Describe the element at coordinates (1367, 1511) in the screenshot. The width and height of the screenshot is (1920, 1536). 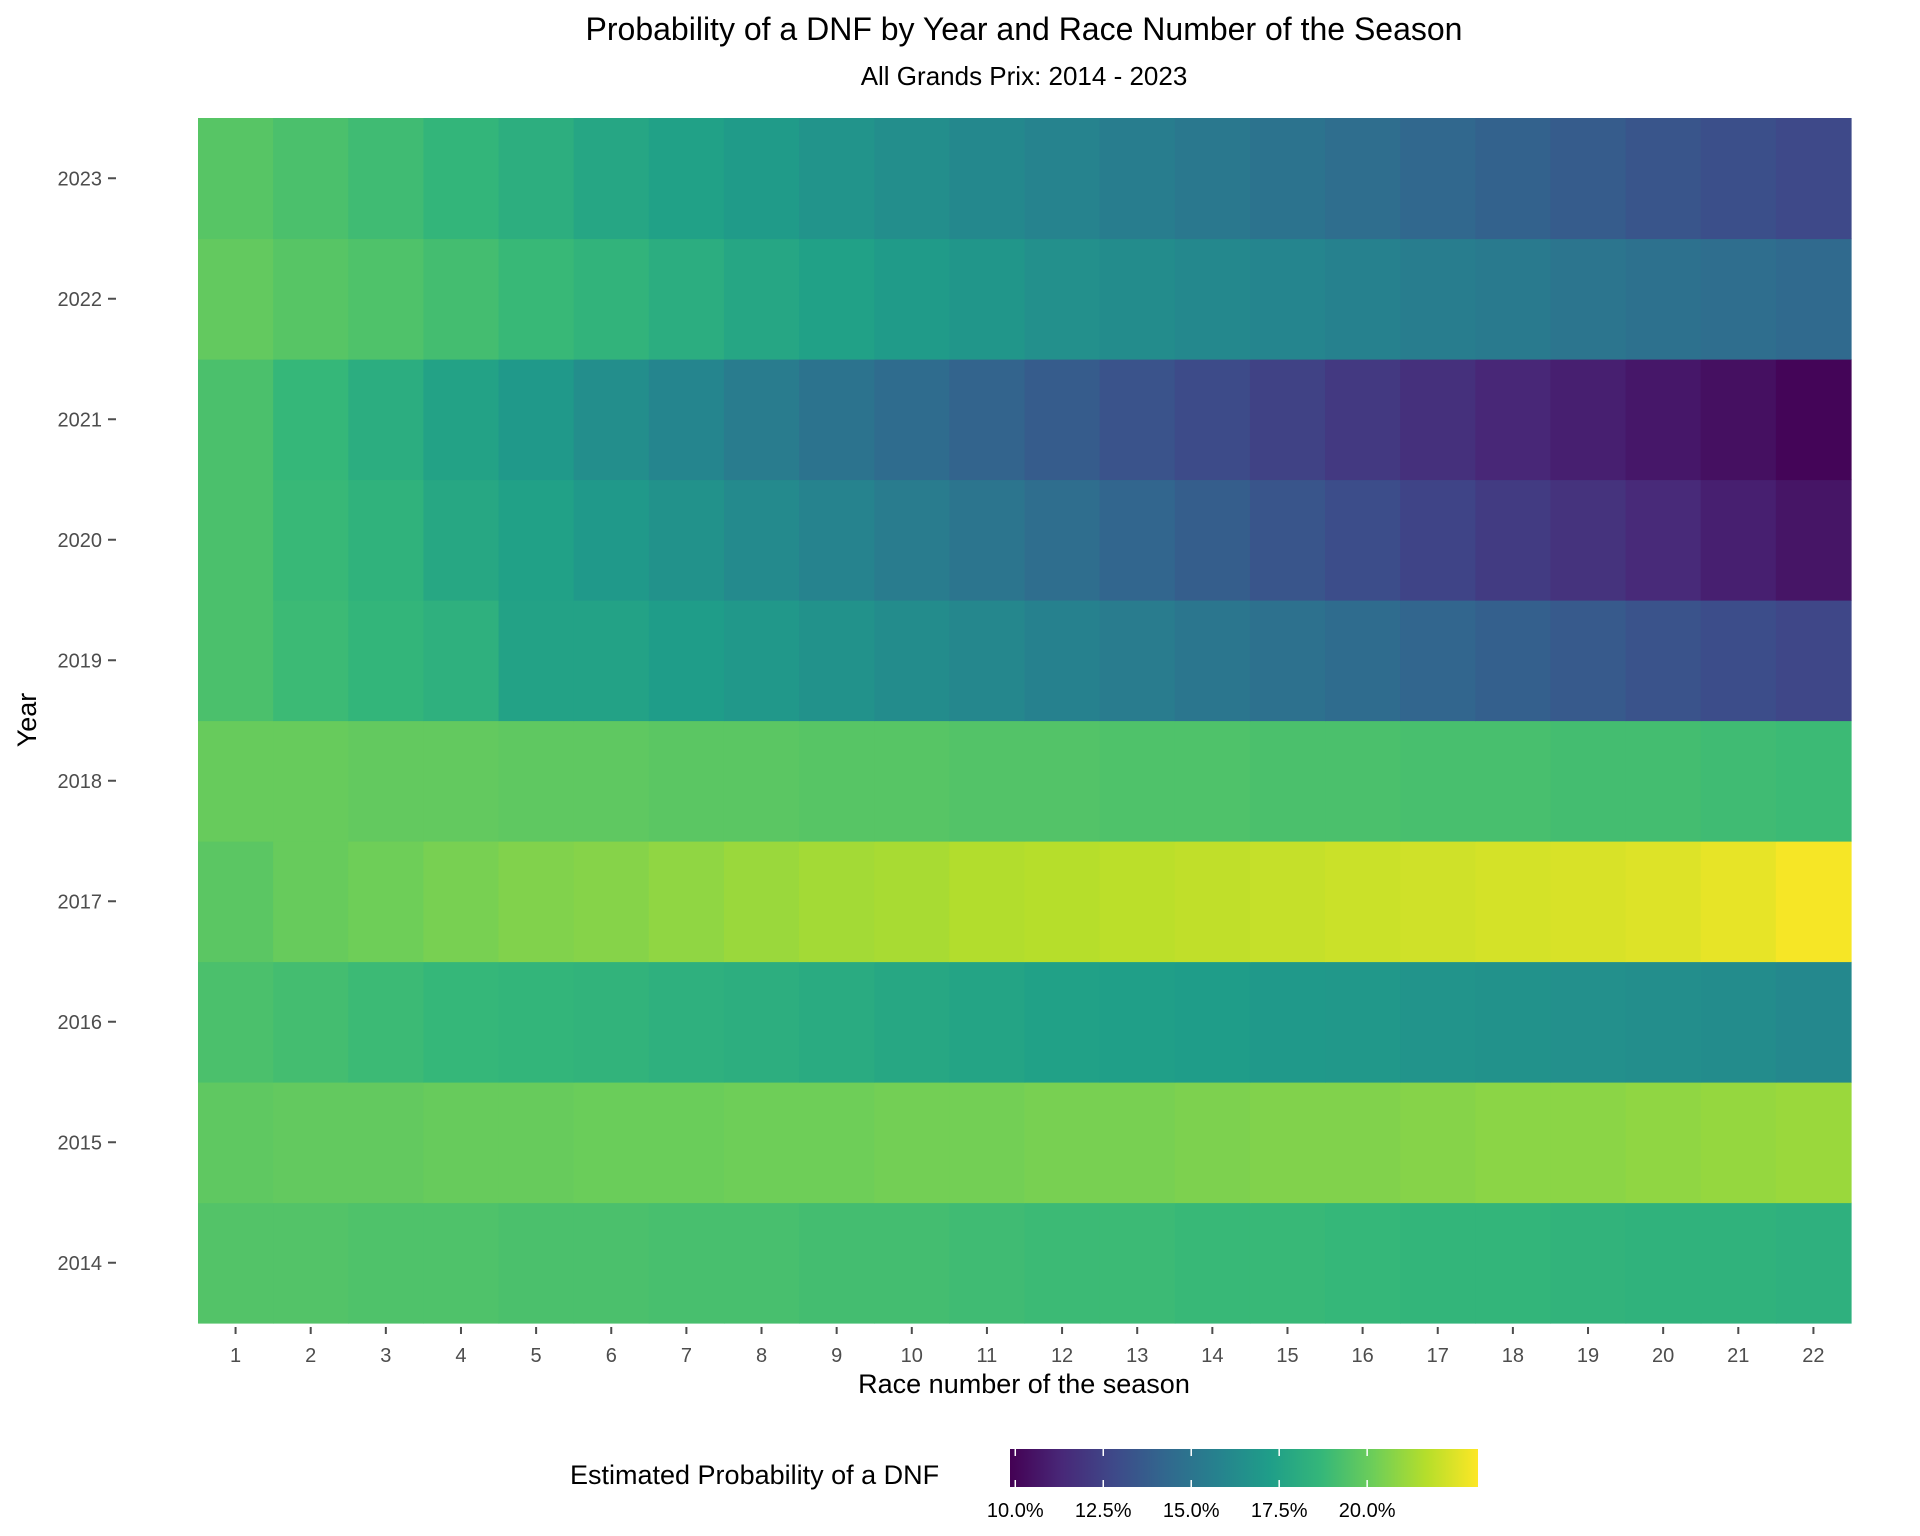
I see `legend-tick-label: 20.0%` at that location.